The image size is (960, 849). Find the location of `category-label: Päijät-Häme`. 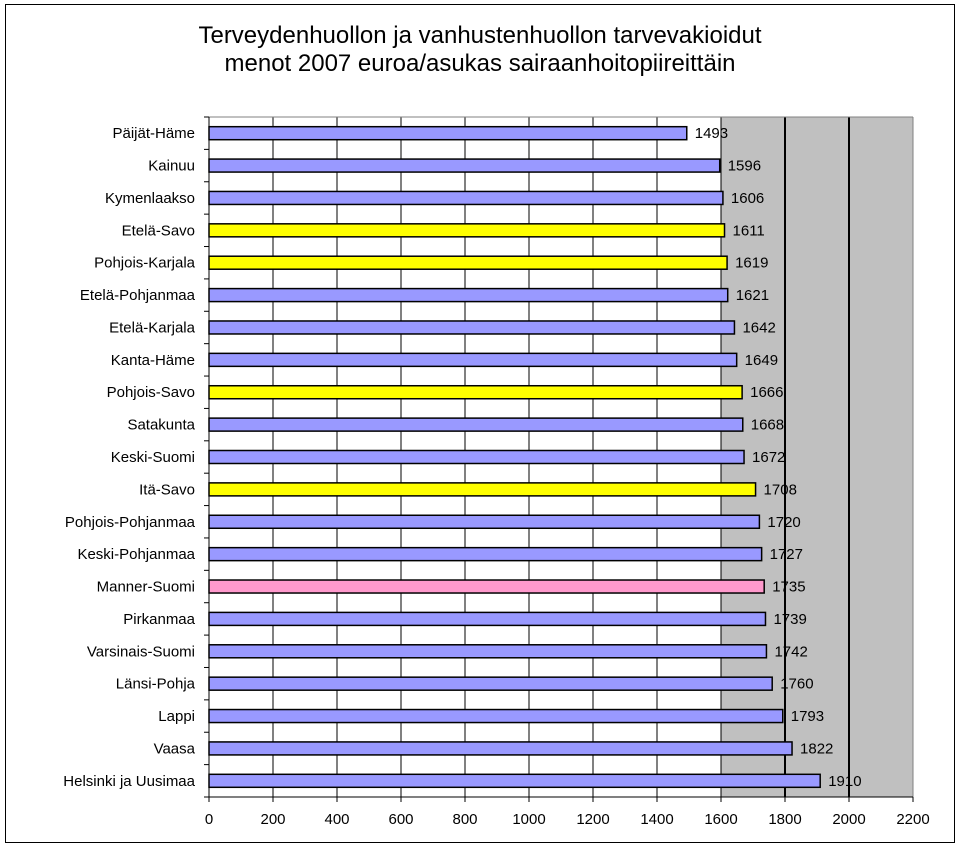

category-label: Päijät-Häme is located at coordinates (153, 133).